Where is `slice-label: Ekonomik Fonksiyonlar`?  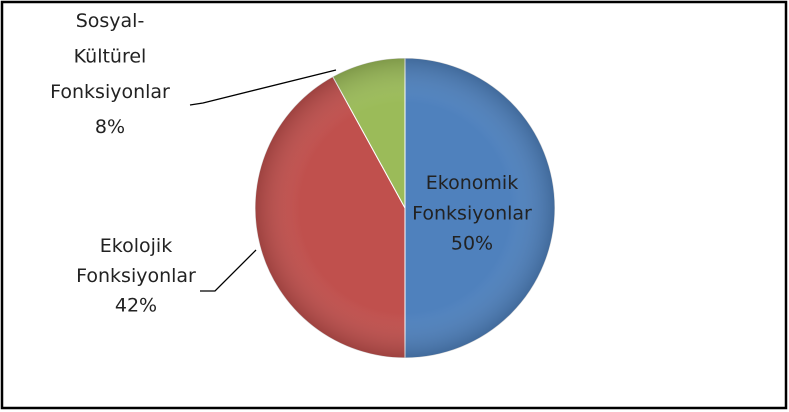 slice-label: Ekonomik Fonksiyonlar is located at coordinates (472, 198).